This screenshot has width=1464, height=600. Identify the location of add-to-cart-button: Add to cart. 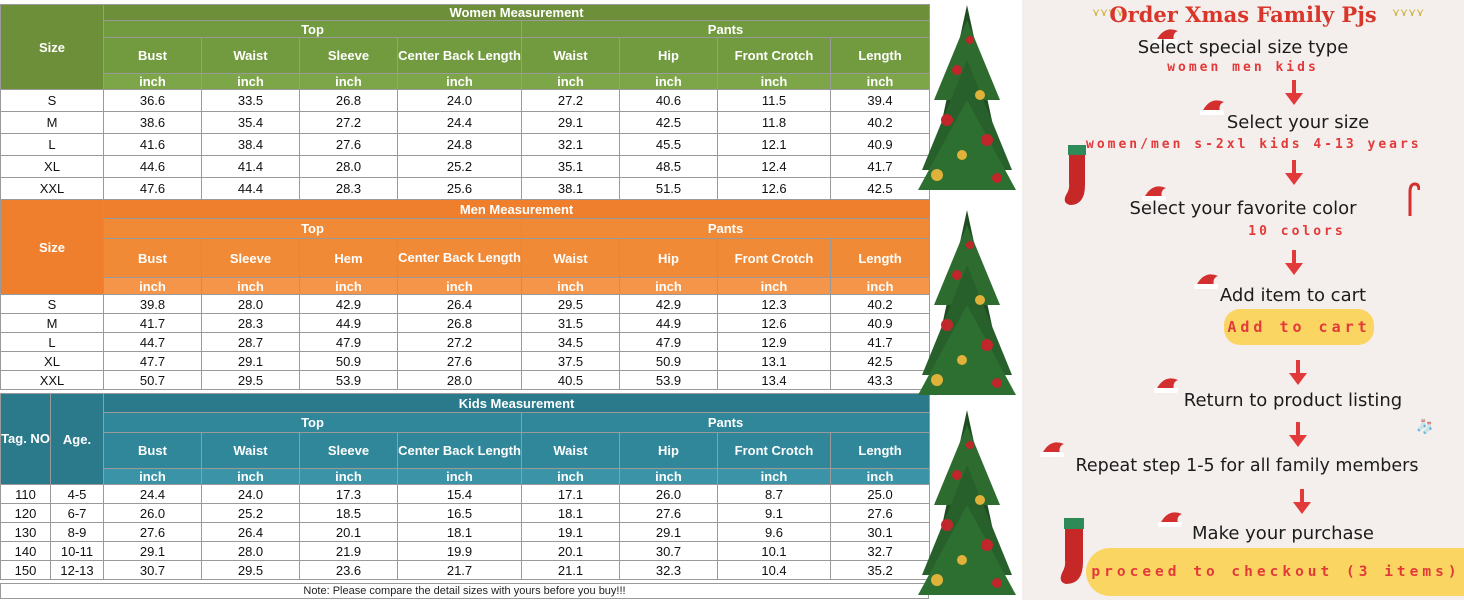
(1299, 327).